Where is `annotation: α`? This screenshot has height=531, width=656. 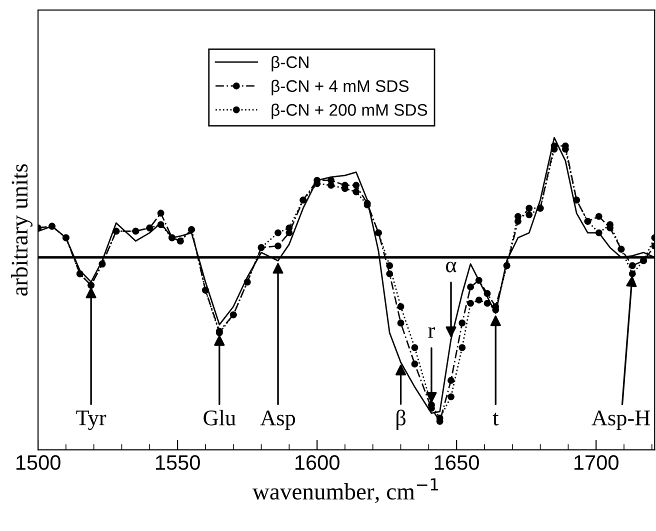
annotation: α is located at coordinates (451, 267).